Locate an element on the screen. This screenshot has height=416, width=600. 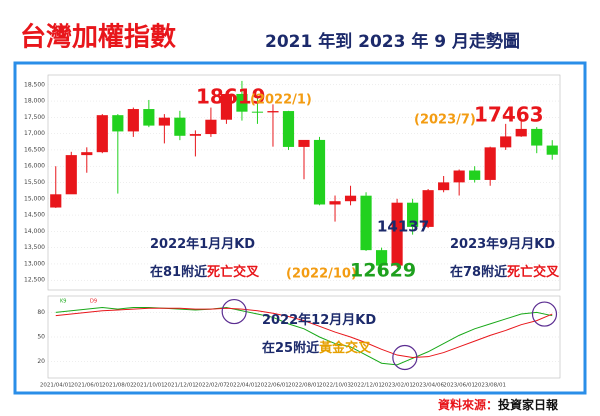
kd-note-part: 2022年12月月KD is located at coordinates (319, 320).